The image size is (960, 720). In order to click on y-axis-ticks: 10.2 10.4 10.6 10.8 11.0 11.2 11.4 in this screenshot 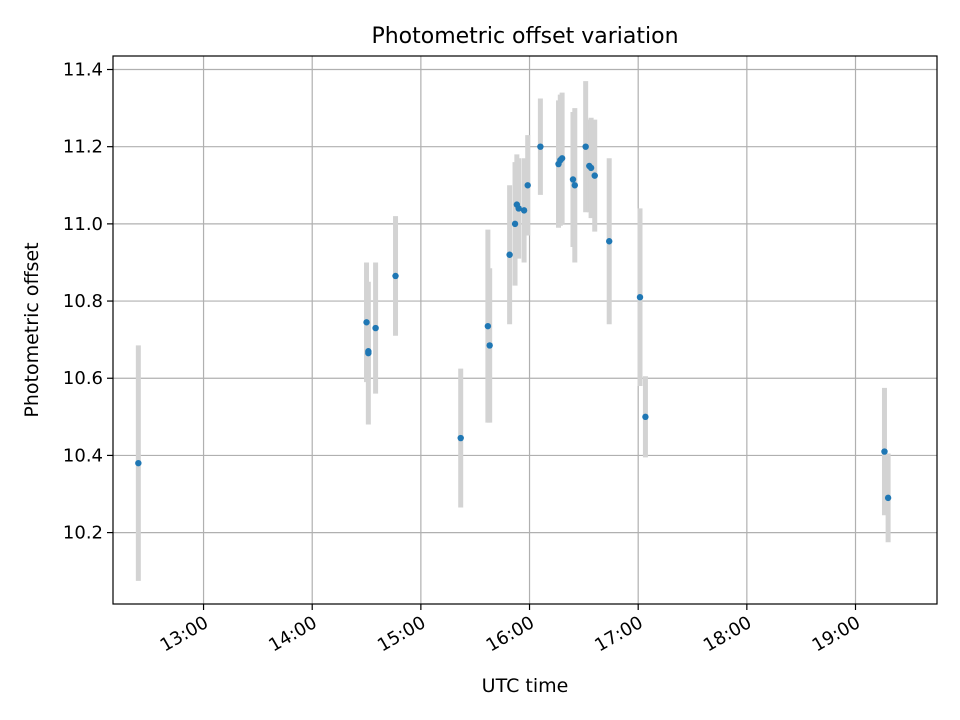, I will do `click(88, 302)`.